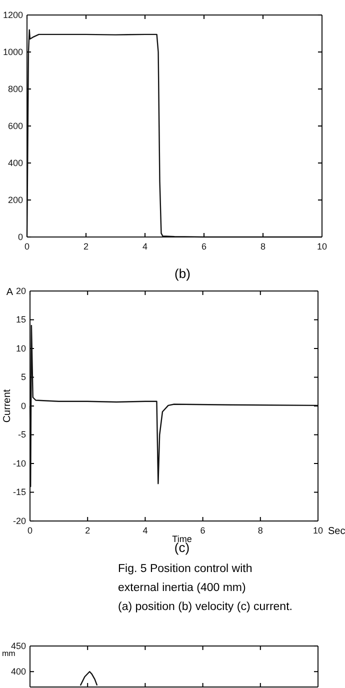 This screenshot has height=688, width=345. Describe the element at coordinates (182, 539) in the screenshot. I see `x-axis-title: Time` at that location.